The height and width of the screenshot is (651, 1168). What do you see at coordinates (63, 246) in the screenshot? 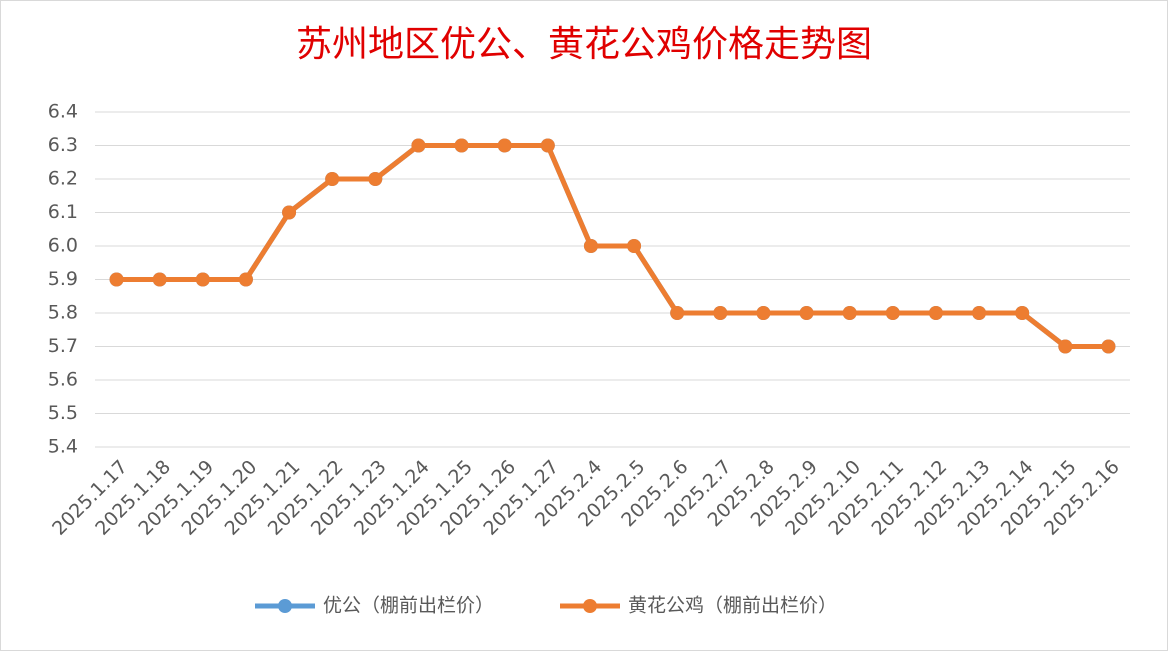
I see `y-tick-label: 6.0` at bounding box center [63, 246].